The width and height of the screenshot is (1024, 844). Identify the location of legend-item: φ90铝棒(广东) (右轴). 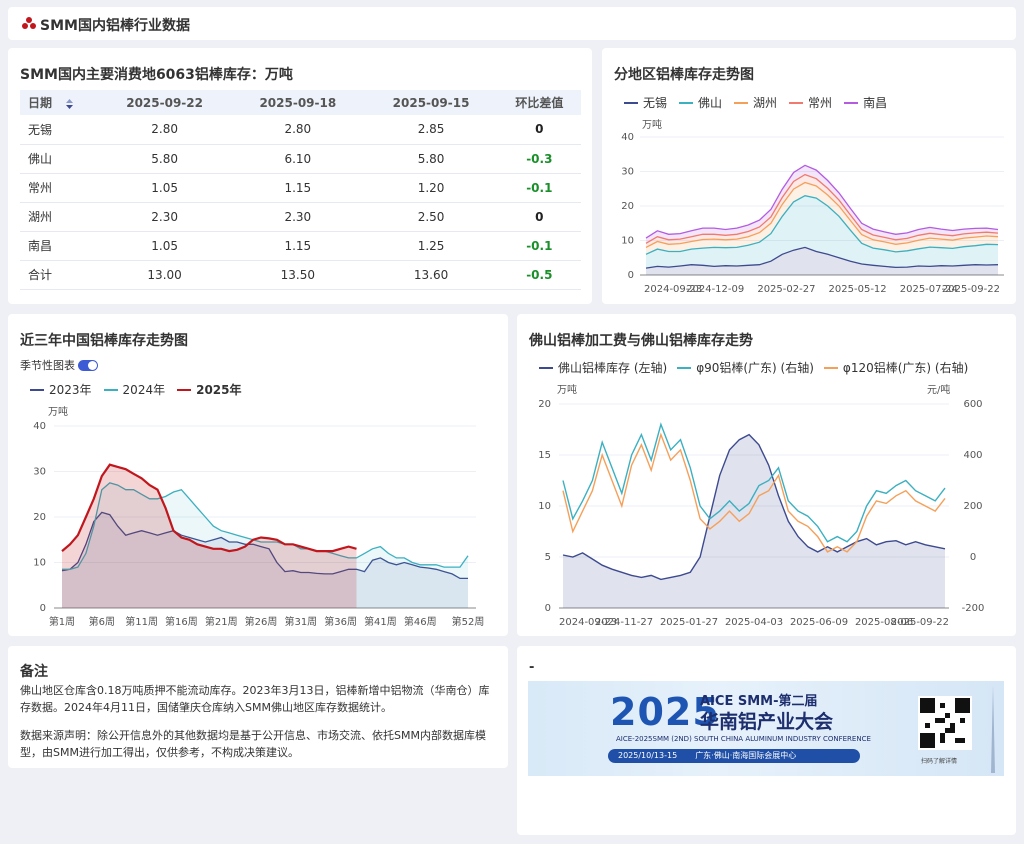
(745, 367).